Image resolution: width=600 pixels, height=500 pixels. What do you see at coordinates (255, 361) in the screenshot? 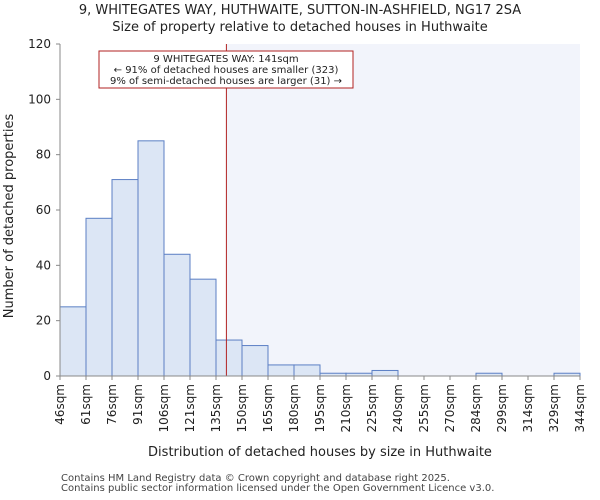
I see `bar-150sqm` at bounding box center [255, 361].